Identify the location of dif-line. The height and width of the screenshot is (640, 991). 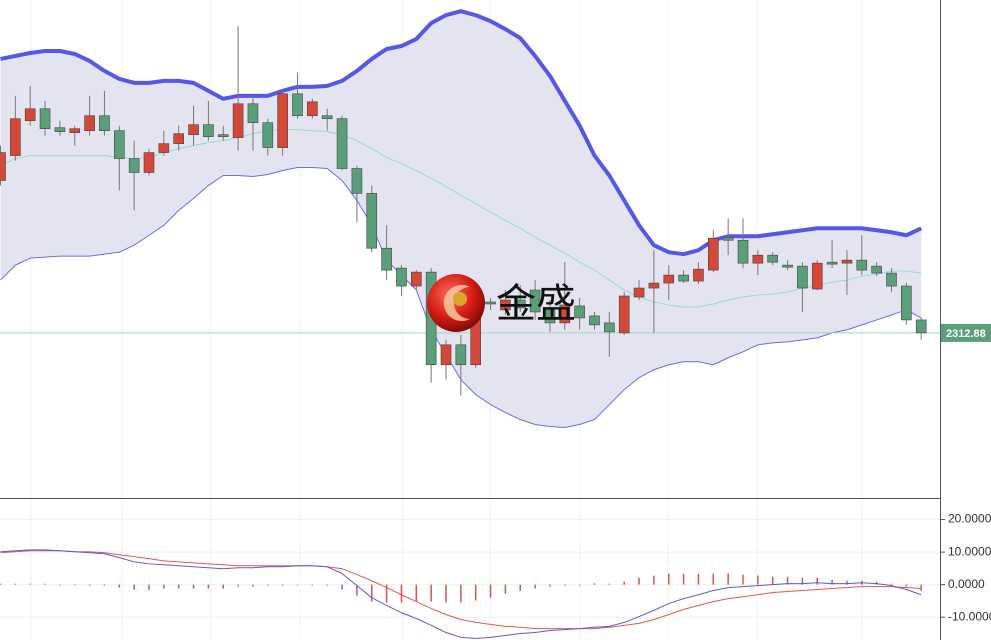
(461, 594).